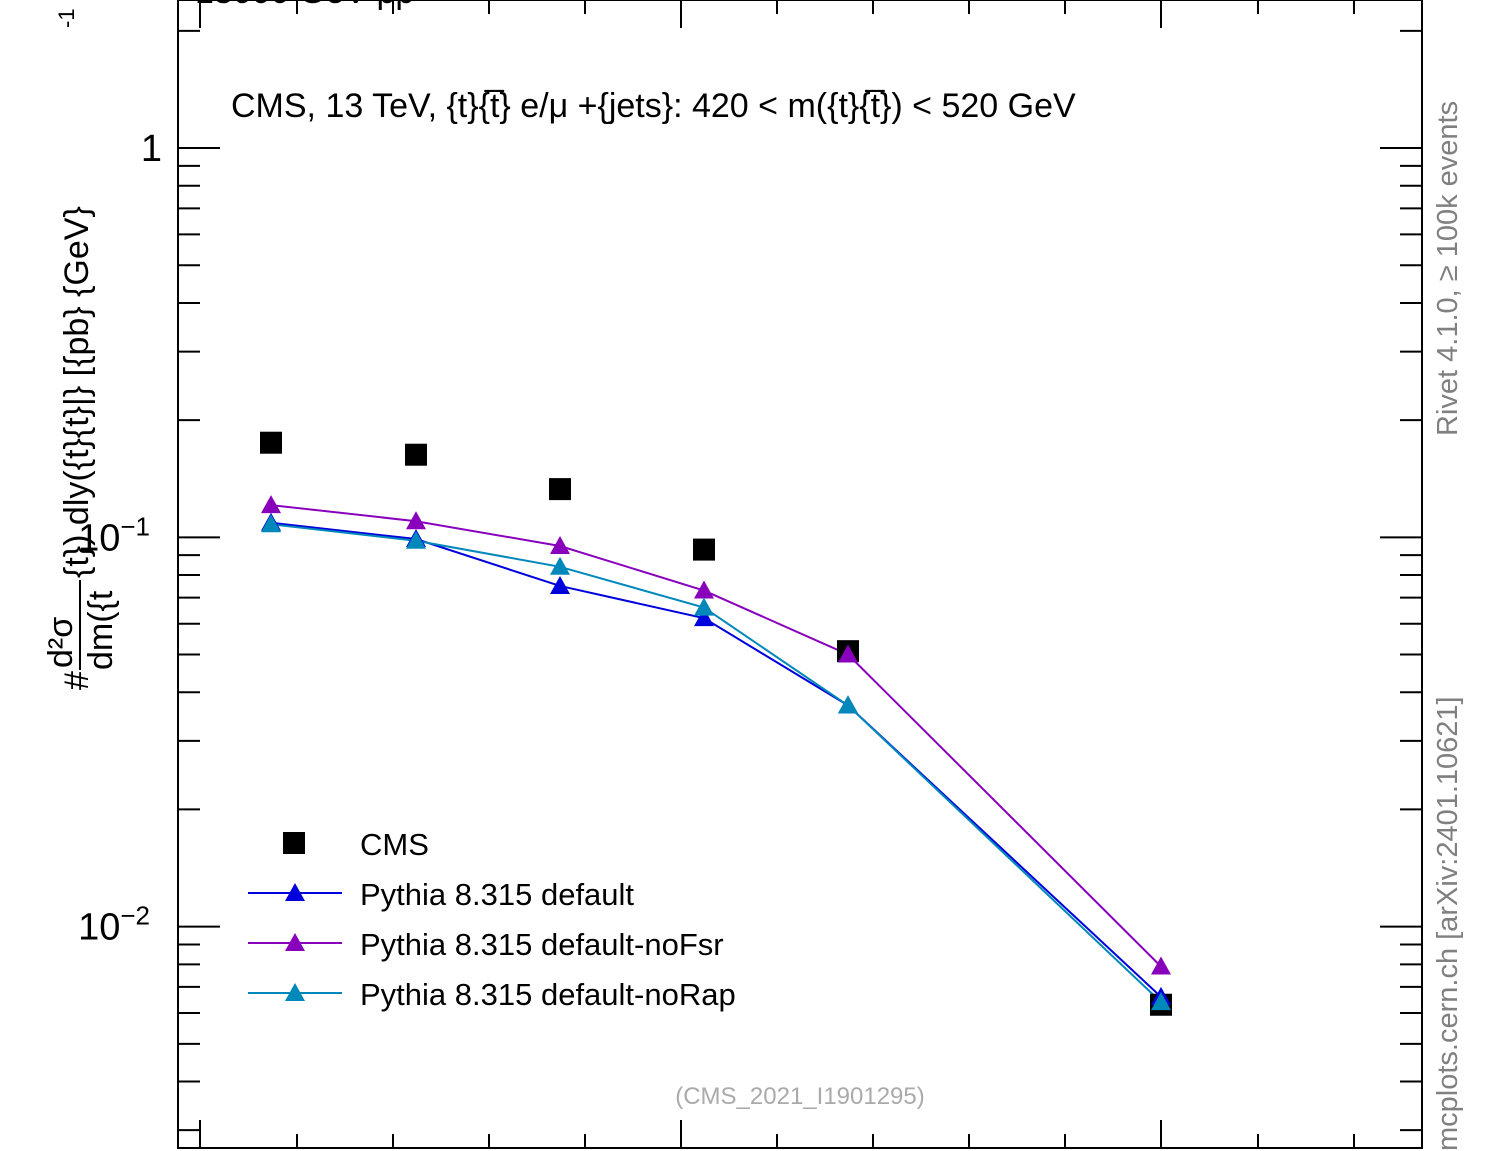  Describe the element at coordinates (542, 944) in the screenshot. I see `legend-label: Pythia 8.315 default-noFsr` at that location.